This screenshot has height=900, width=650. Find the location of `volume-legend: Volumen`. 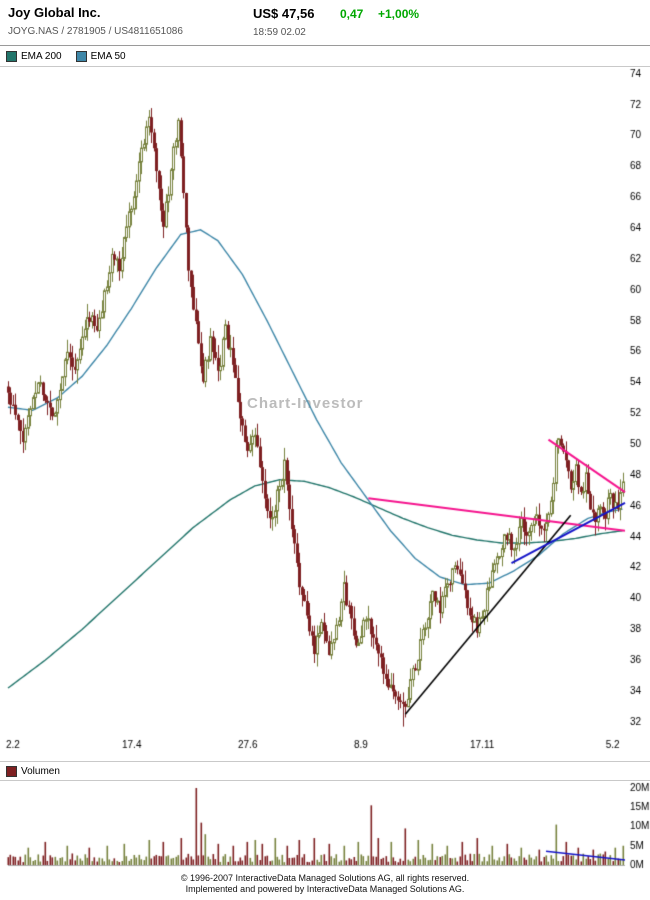

volume-legend: Volumen is located at coordinates (33, 771).